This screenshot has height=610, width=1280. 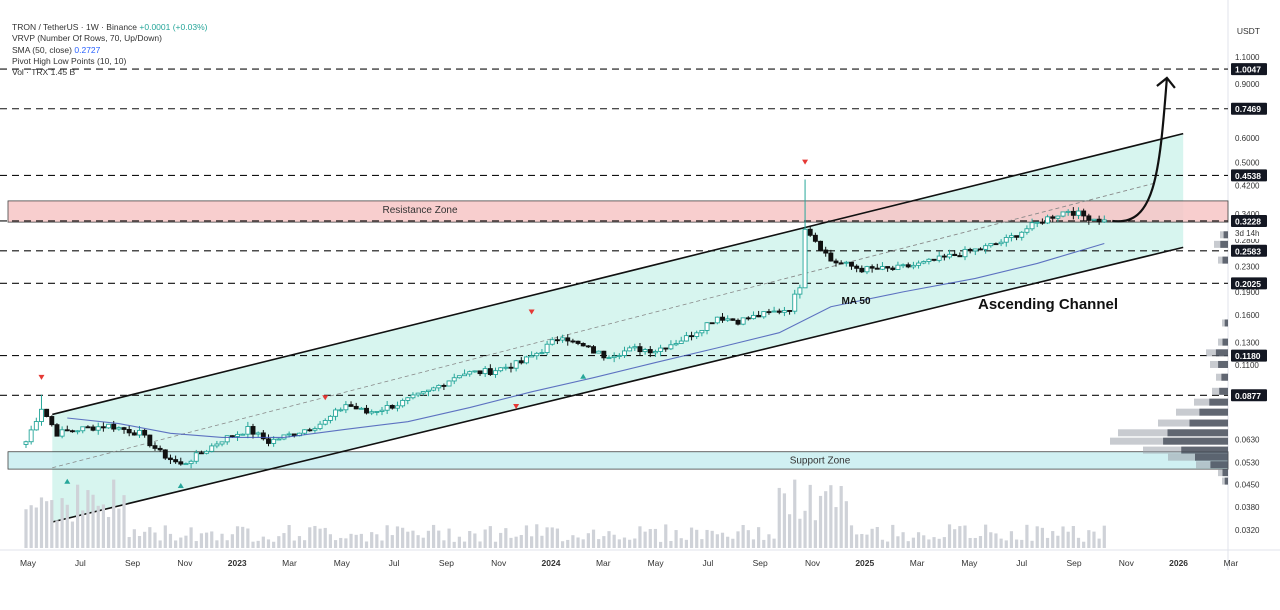 What do you see at coordinates (1166, 82) in the screenshot?
I see `projection-arrowhead` at bounding box center [1166, 82].